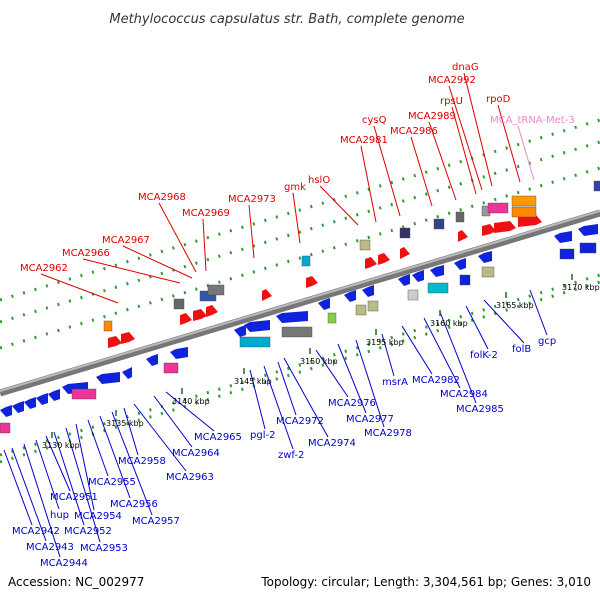  Describe the element at coordinates (521, 349) in the screenshot. I see `gene-label-folb: folB` at that location.